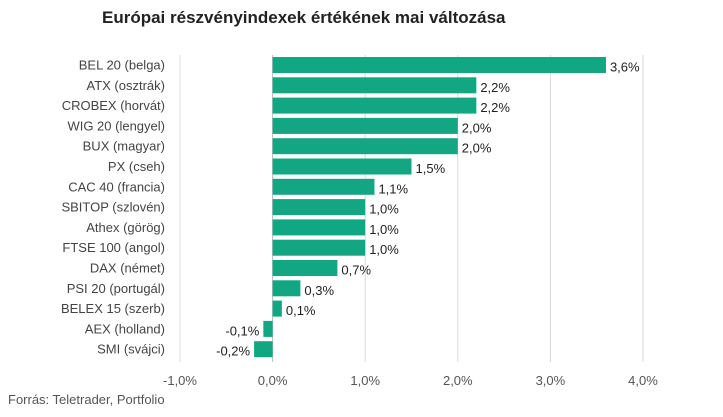 Image resolution: width=723 pixels, height=417 pixels. I want to click on chart-source: Forrás: Teletrader, Portfolio, so click(86, 399).